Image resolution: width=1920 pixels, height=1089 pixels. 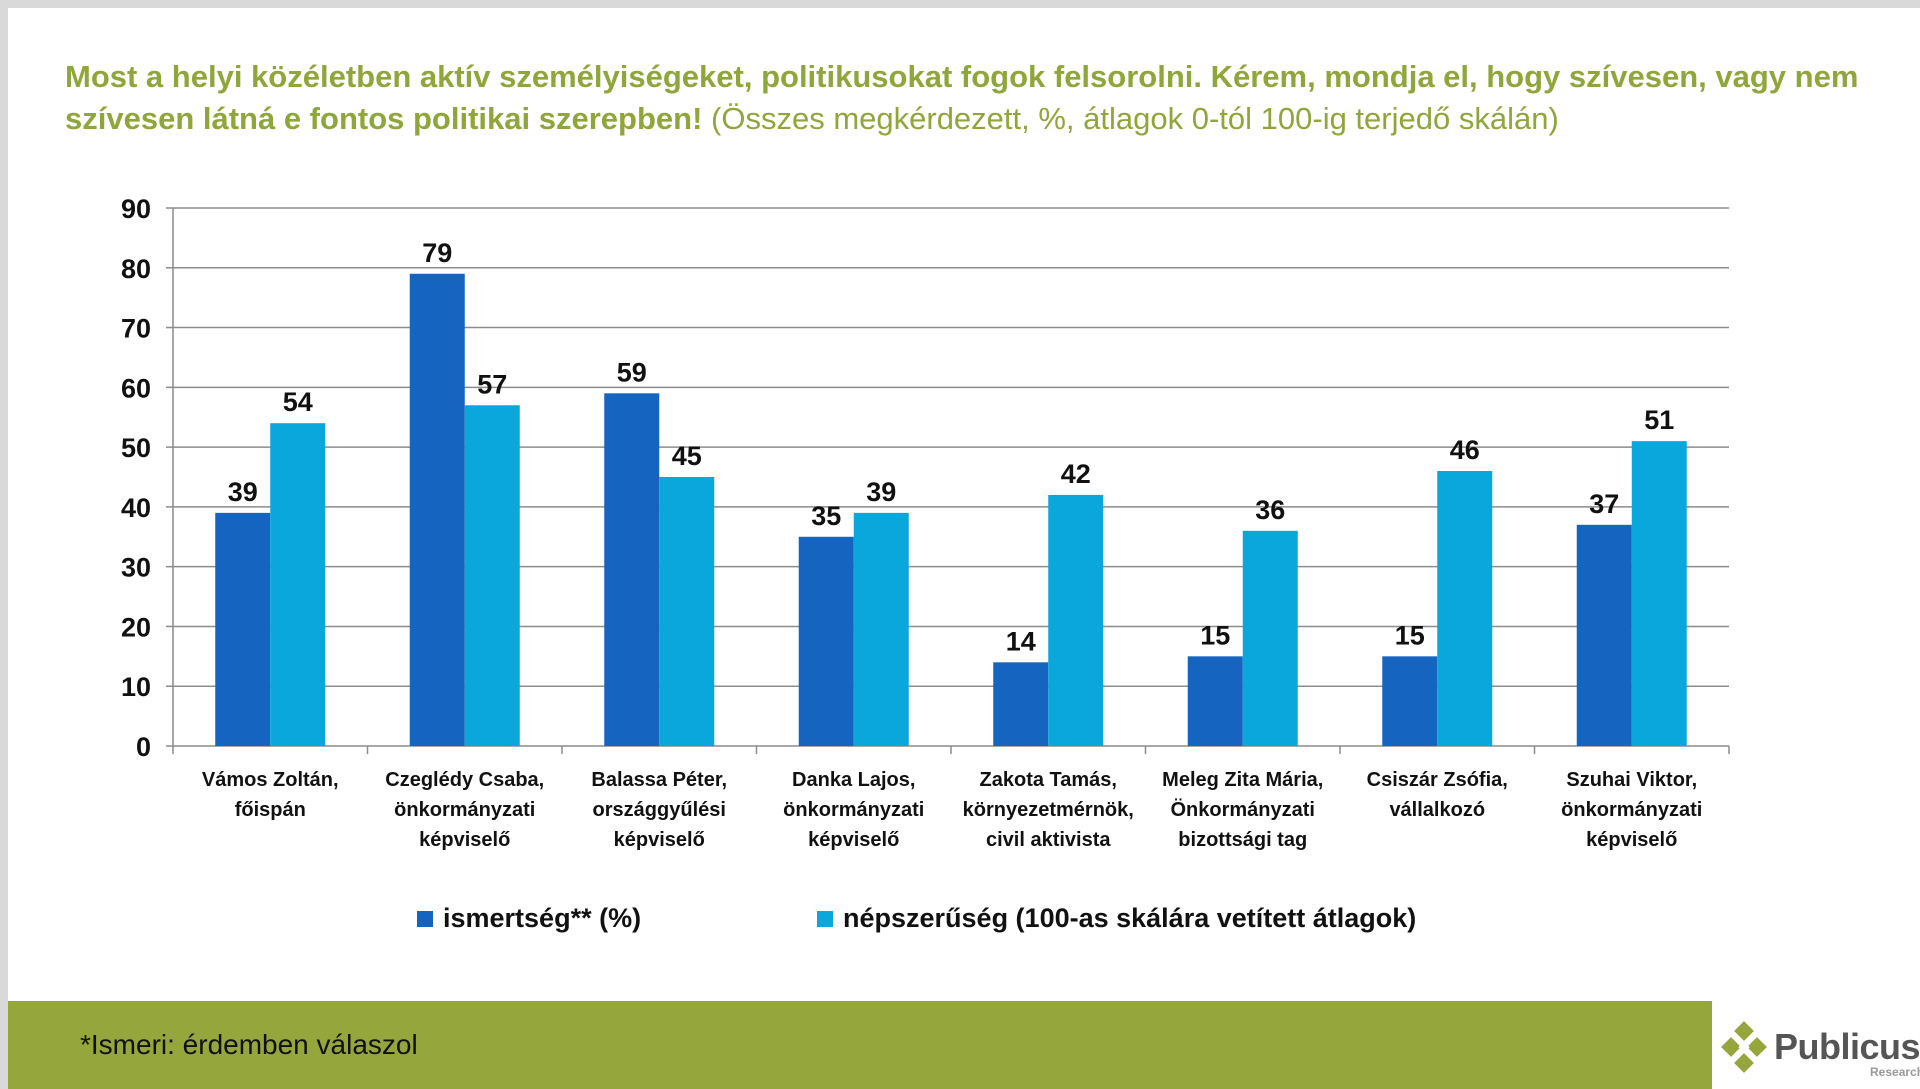 What do you see at coordinates (136, 687) in the screenshot?
I see `y-tick-label: 10` at bounding box center [136, 687].